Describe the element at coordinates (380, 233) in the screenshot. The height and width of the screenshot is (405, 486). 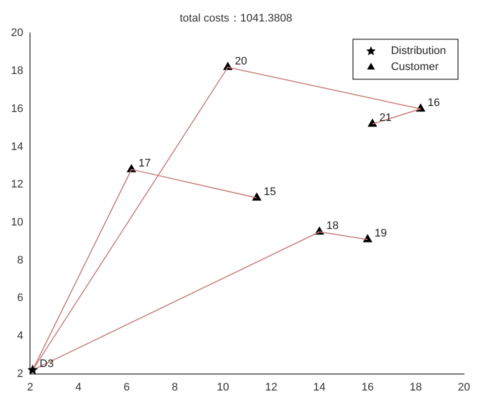
I see `annotation: 19` at that location.